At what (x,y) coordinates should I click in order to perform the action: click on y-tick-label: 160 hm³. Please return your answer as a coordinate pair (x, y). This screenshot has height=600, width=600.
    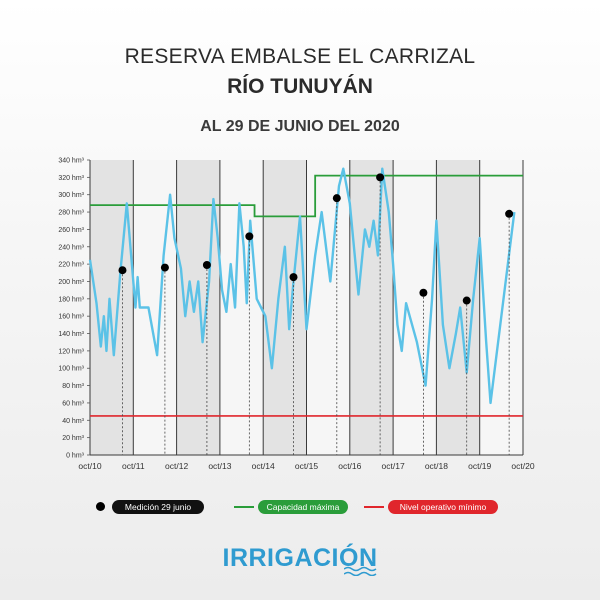
    Looking at the image, I should click on (71, 317).